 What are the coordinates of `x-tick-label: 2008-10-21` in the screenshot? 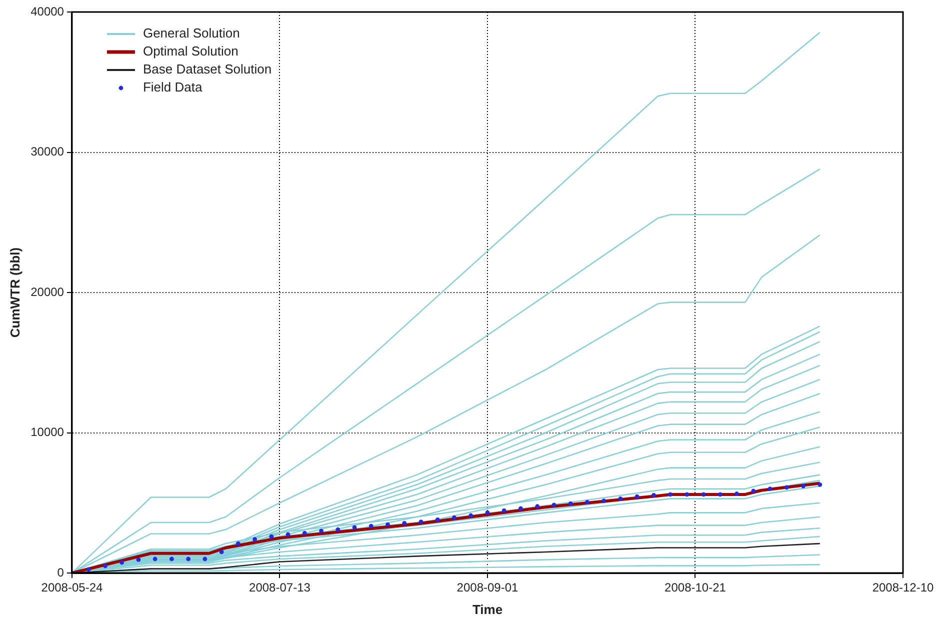 It's located at (695, 587).